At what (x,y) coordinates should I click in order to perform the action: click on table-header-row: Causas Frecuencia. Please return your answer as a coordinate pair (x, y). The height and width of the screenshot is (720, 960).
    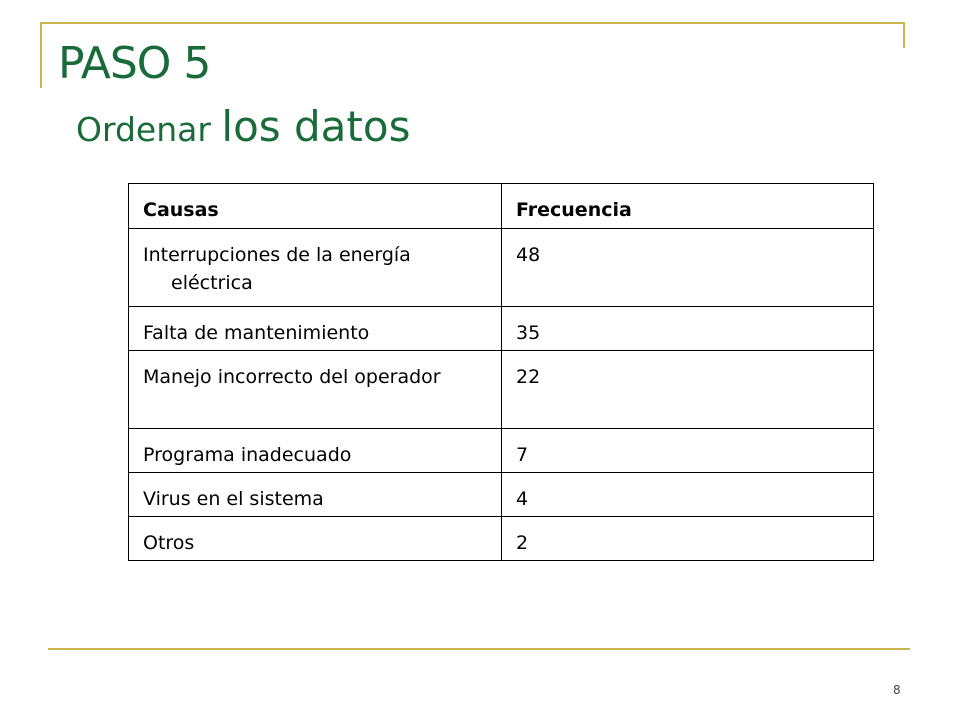
    Looking at the image, I should click on (501, 206).